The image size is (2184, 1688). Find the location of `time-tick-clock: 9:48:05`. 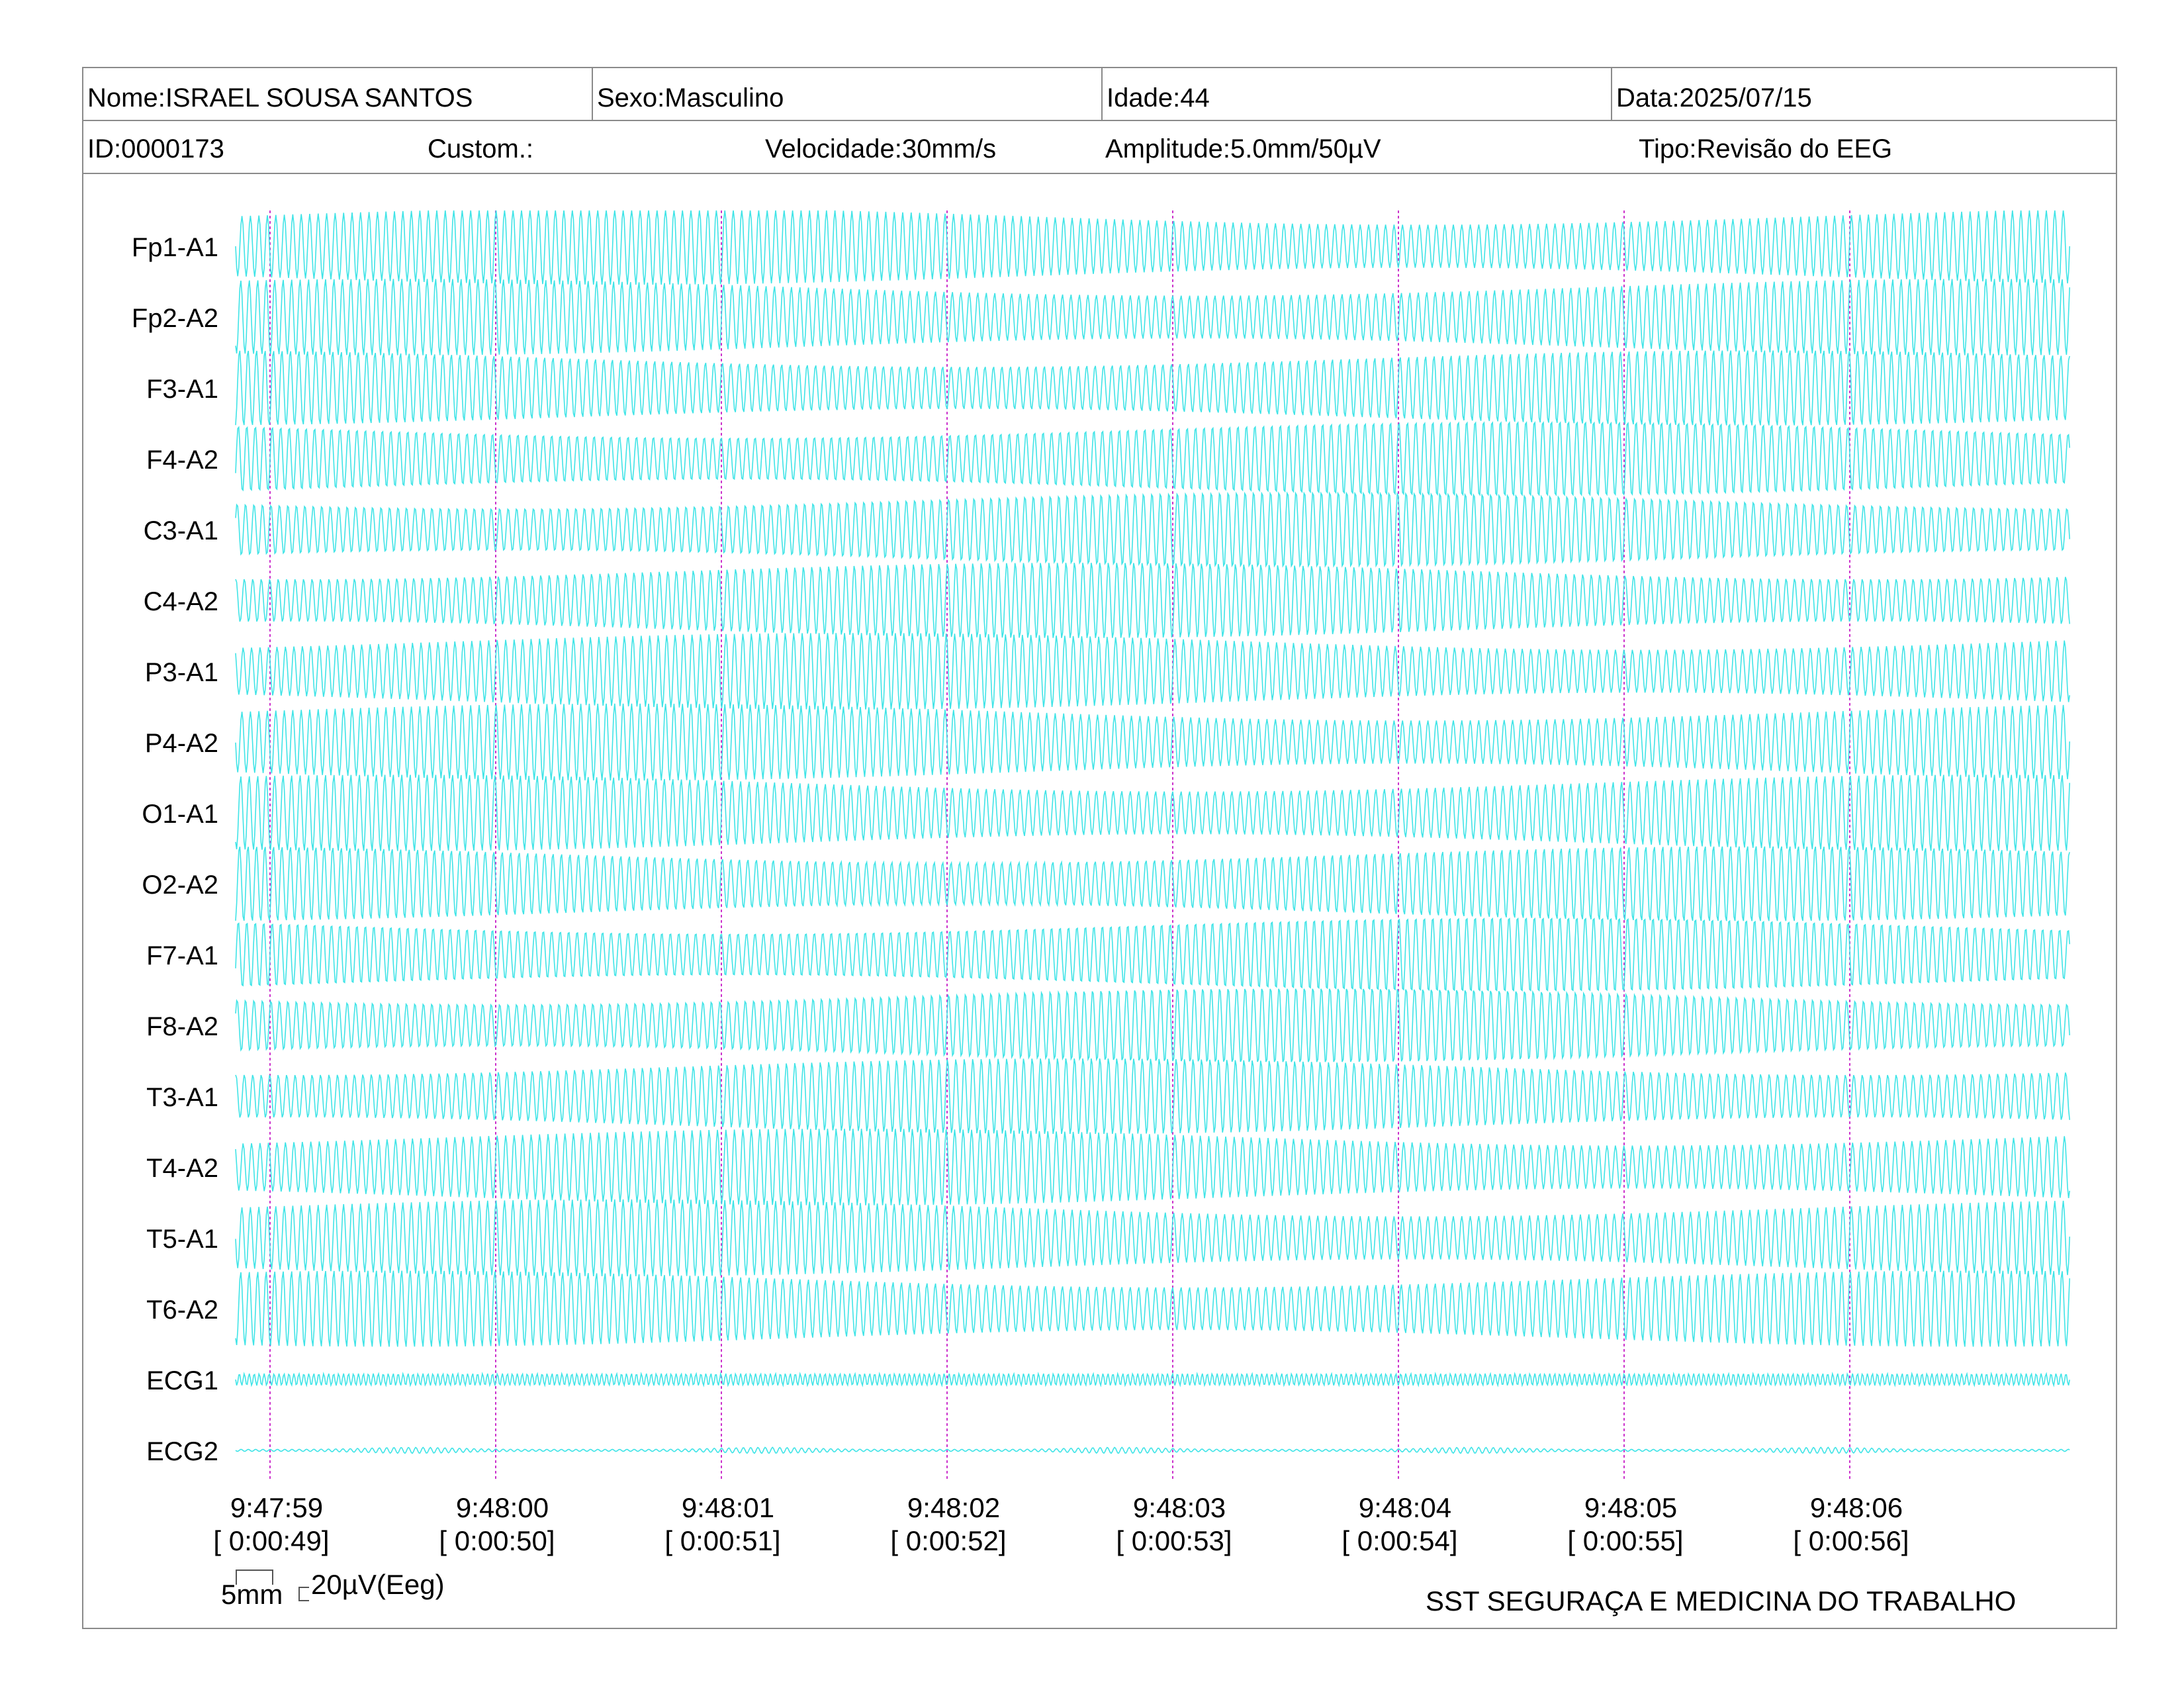

time-tick-clock: 9:48:05 is located at coordinates (1630, 1507).